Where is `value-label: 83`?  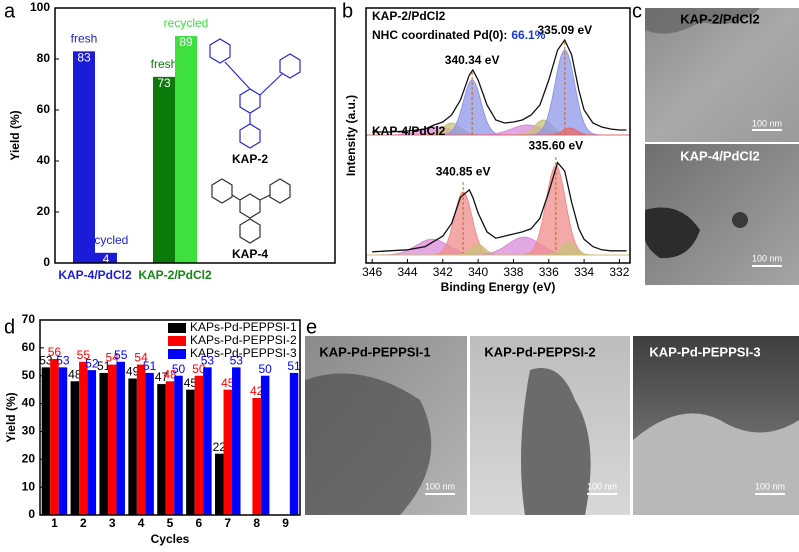 value-label: 83 is located at coordinates (84, 58).